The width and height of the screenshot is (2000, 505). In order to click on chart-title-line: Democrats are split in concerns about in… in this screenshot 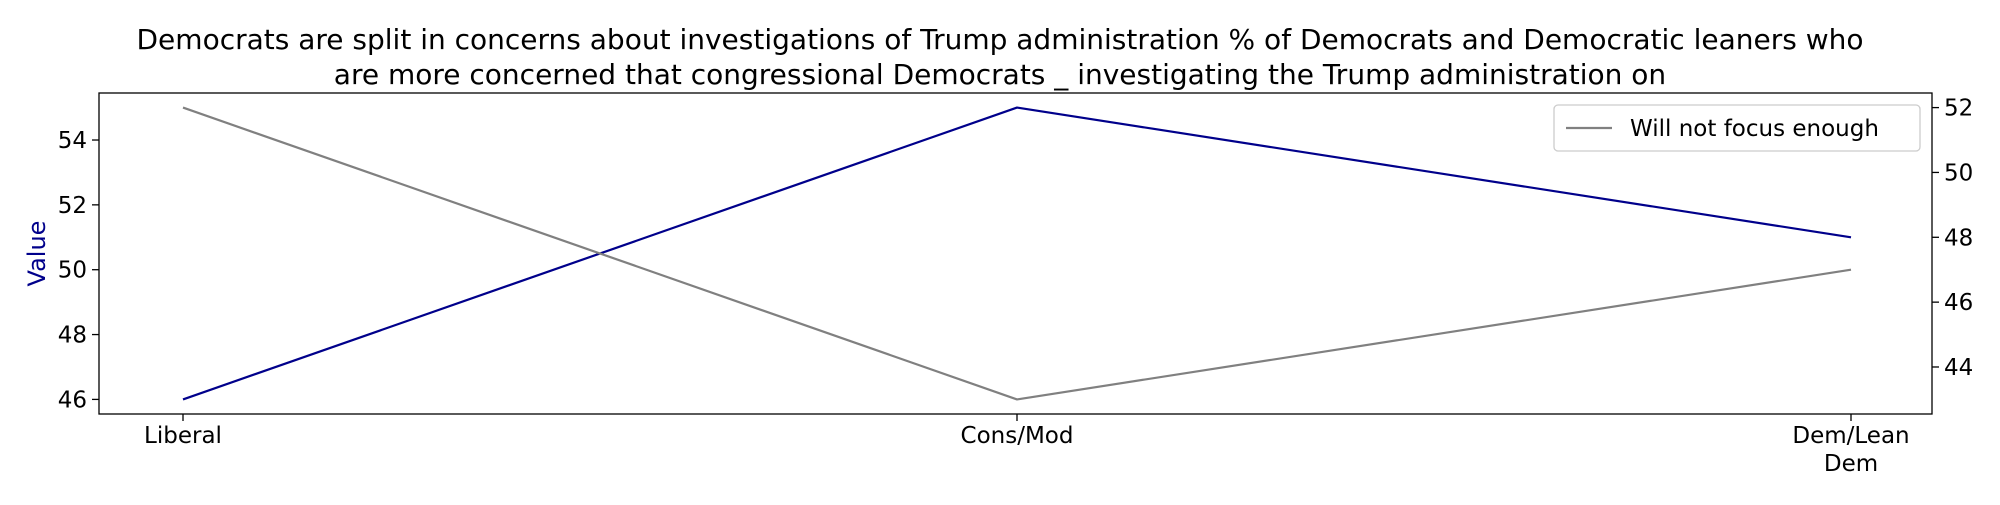, I will do `click(1000, 39)`.